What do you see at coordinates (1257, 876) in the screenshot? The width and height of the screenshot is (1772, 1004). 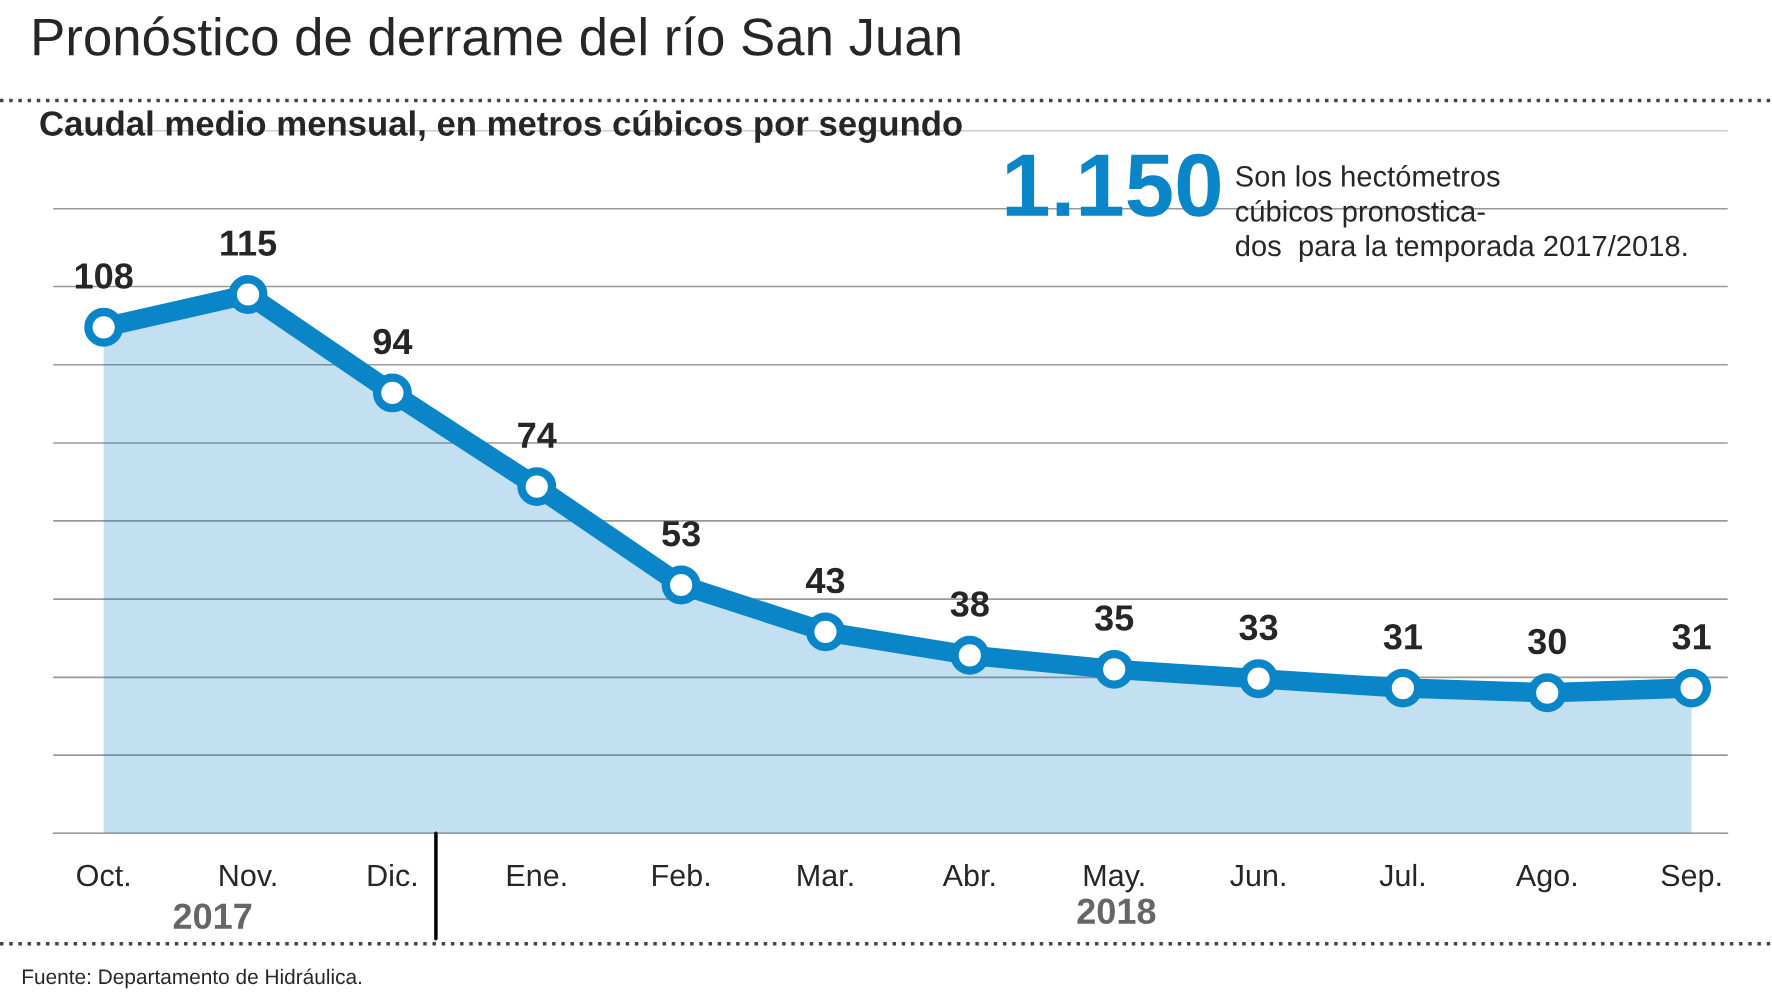 I see `x-tick-label: Jun.` at bounding box center [1257, 876].